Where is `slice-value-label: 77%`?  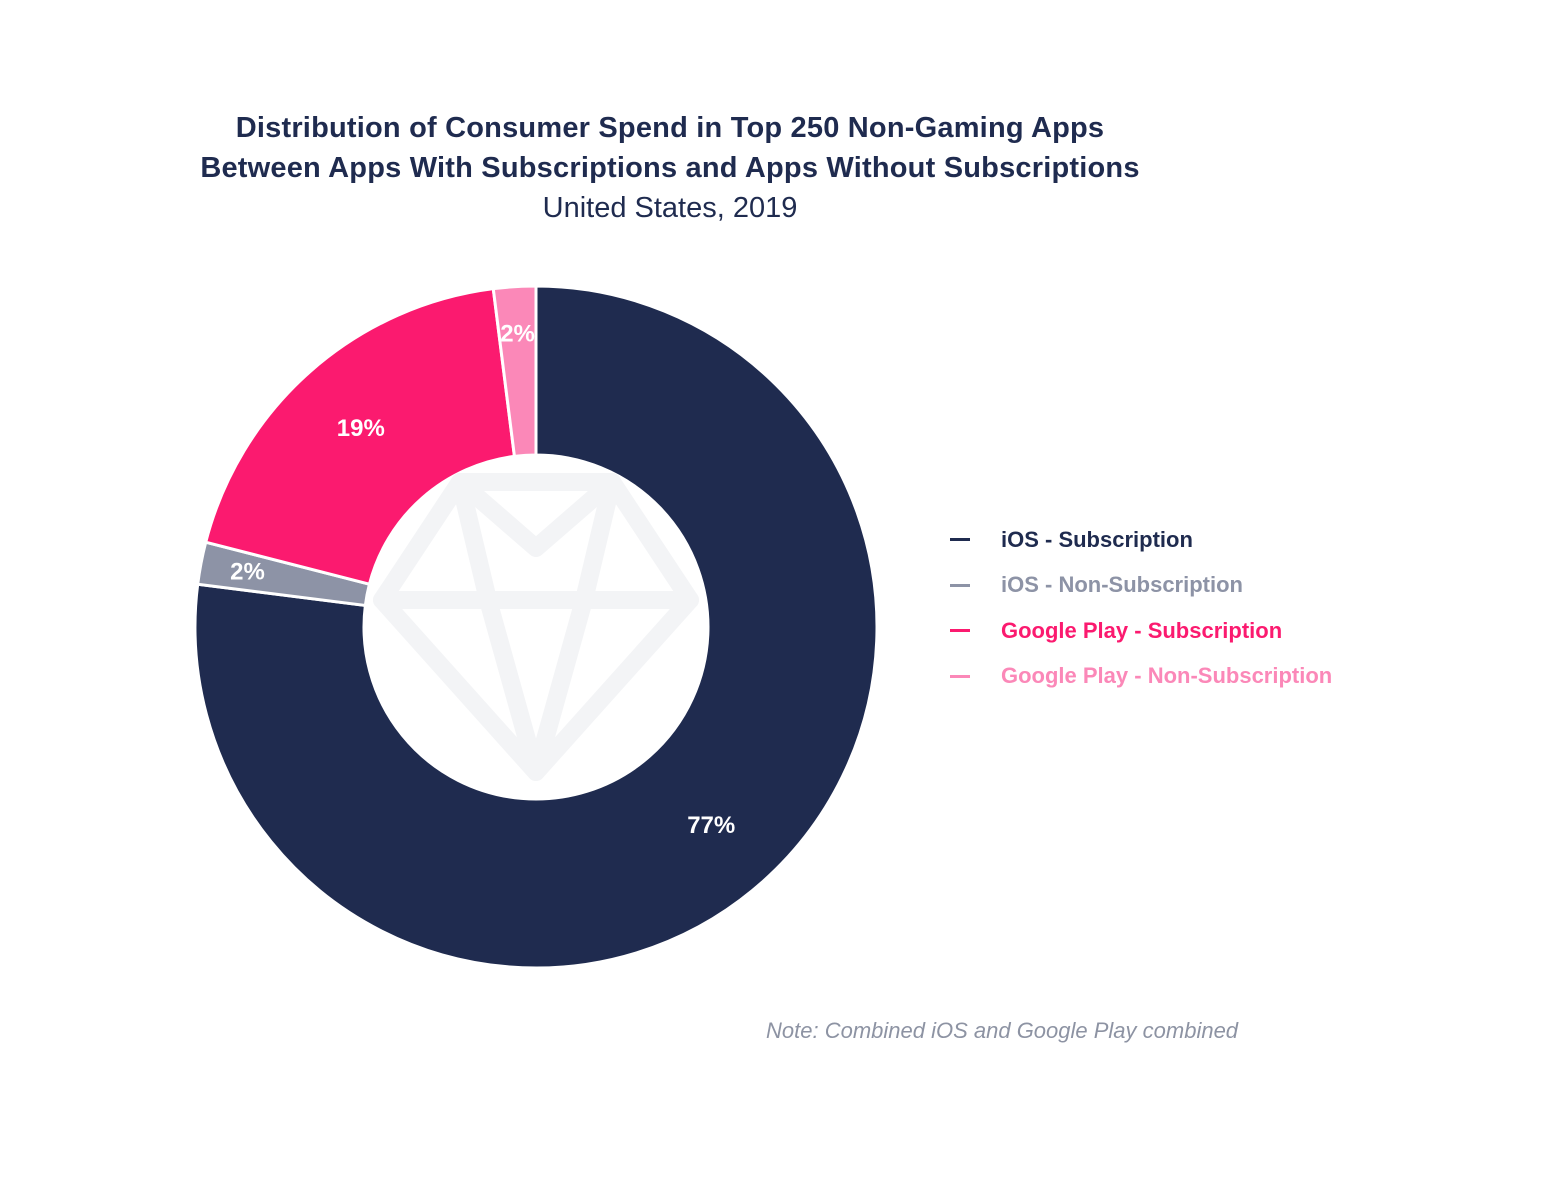
slice-value-label: 77% is located at coordinates (711, 825).